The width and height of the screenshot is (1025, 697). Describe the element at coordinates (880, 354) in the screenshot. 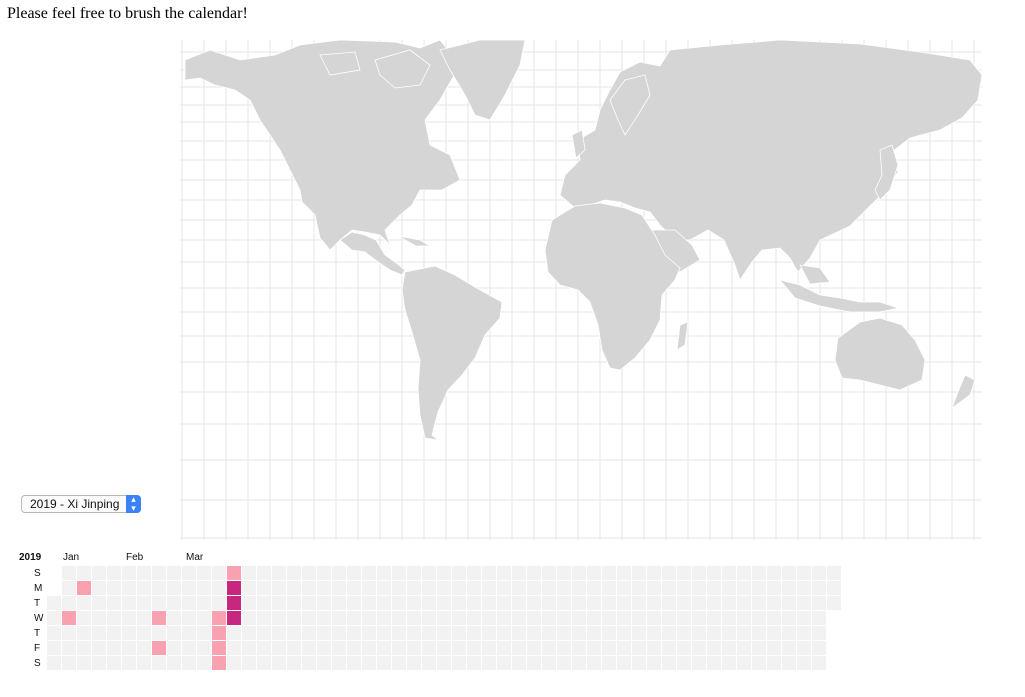

I see `land-australia` at that location.